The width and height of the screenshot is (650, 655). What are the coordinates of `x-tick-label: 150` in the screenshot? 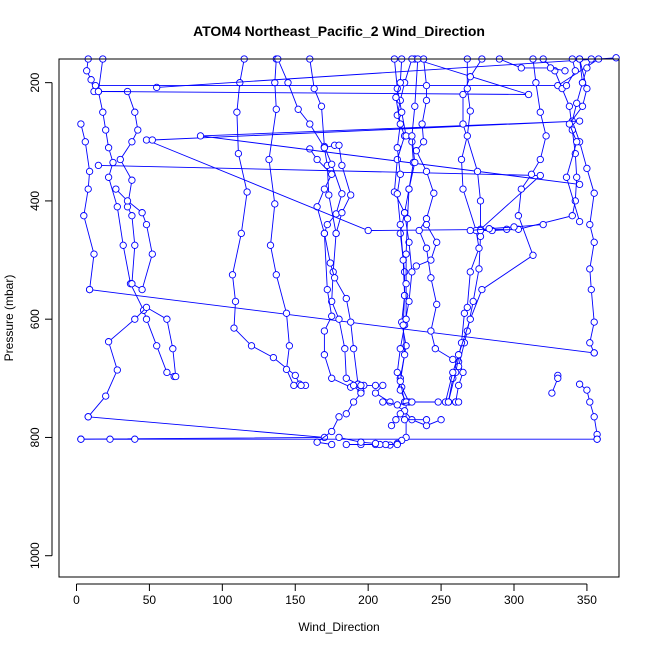 It's located at (295, 600).